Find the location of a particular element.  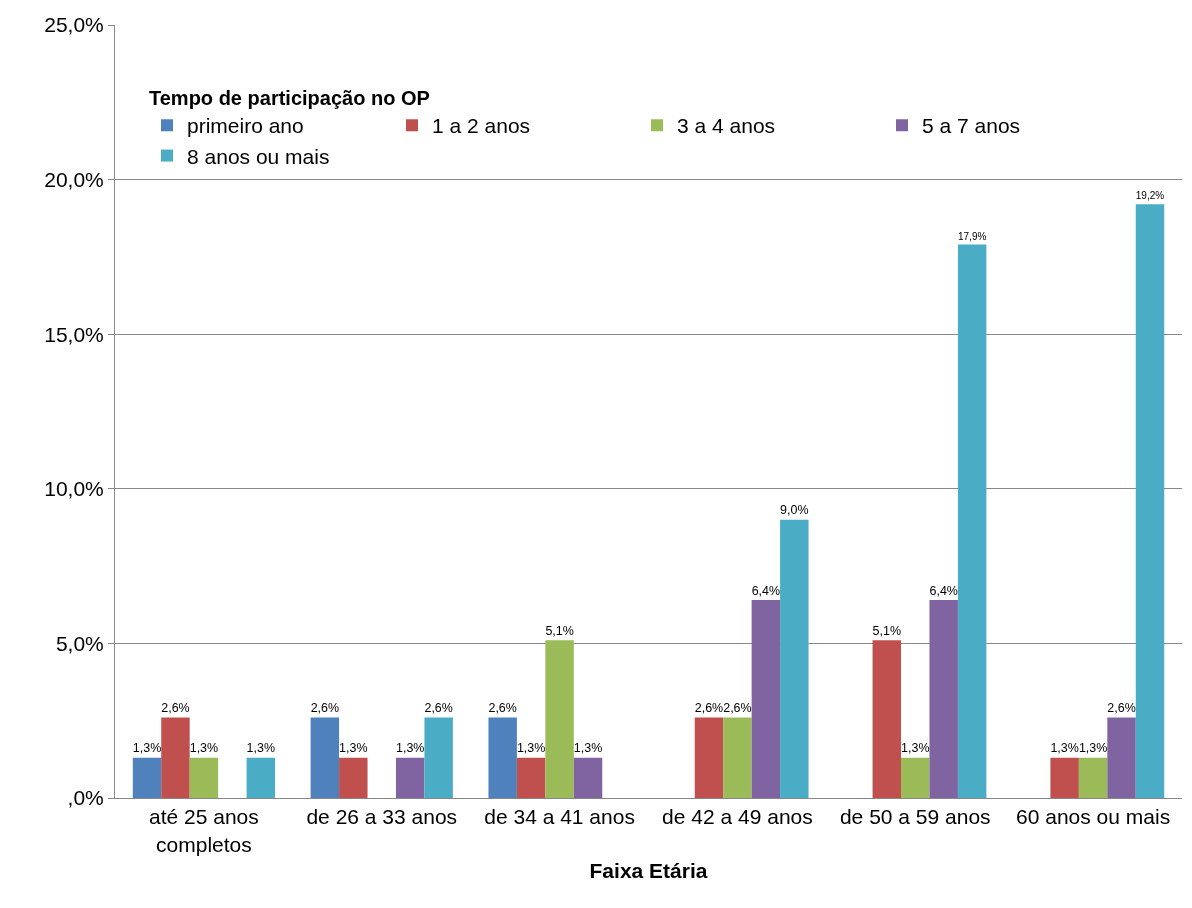

x-tick-label: de 26 a 33 anos is located at coordinates (382, 817).